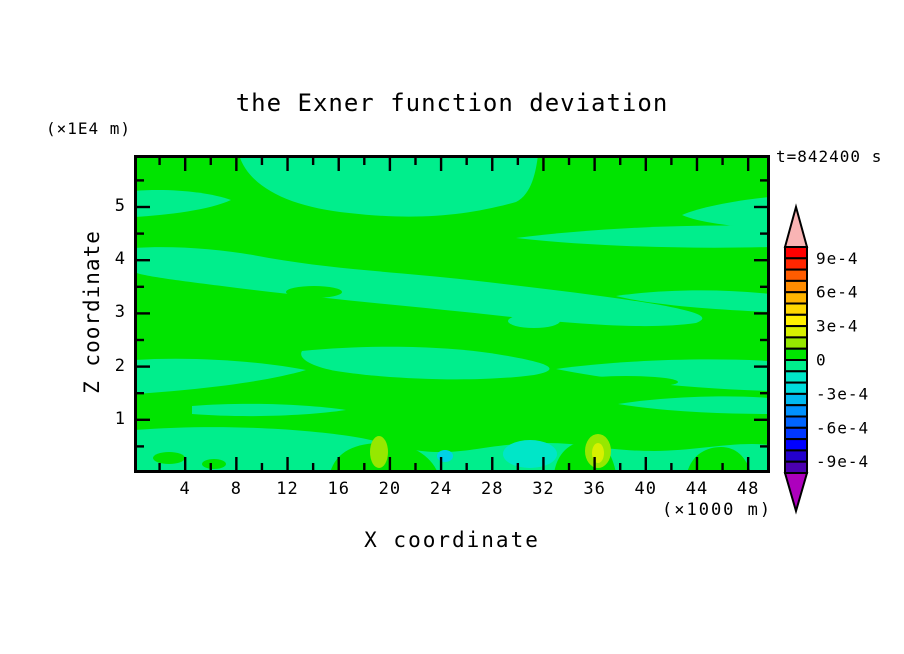  What do you see at coordinates (829, 156) in the screenshot?
I see `time-annotation: t=842400 s` at bounding box center [829, 156].